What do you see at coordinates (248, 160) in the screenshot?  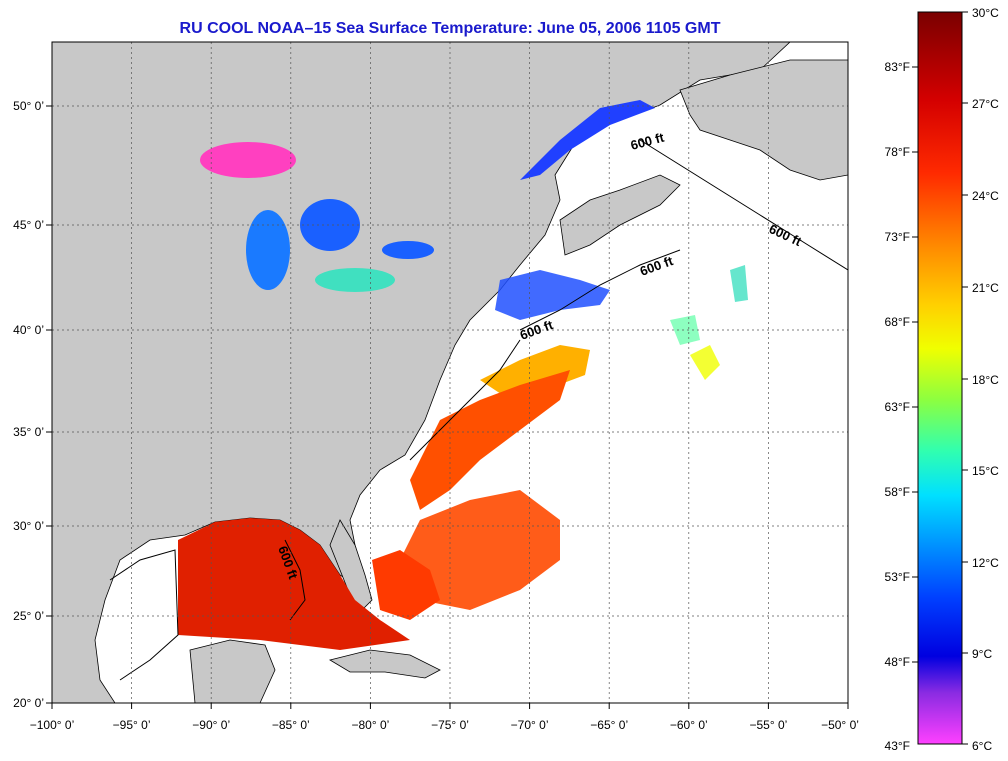 I see `lake-superior` at bounding box center [248, 160].